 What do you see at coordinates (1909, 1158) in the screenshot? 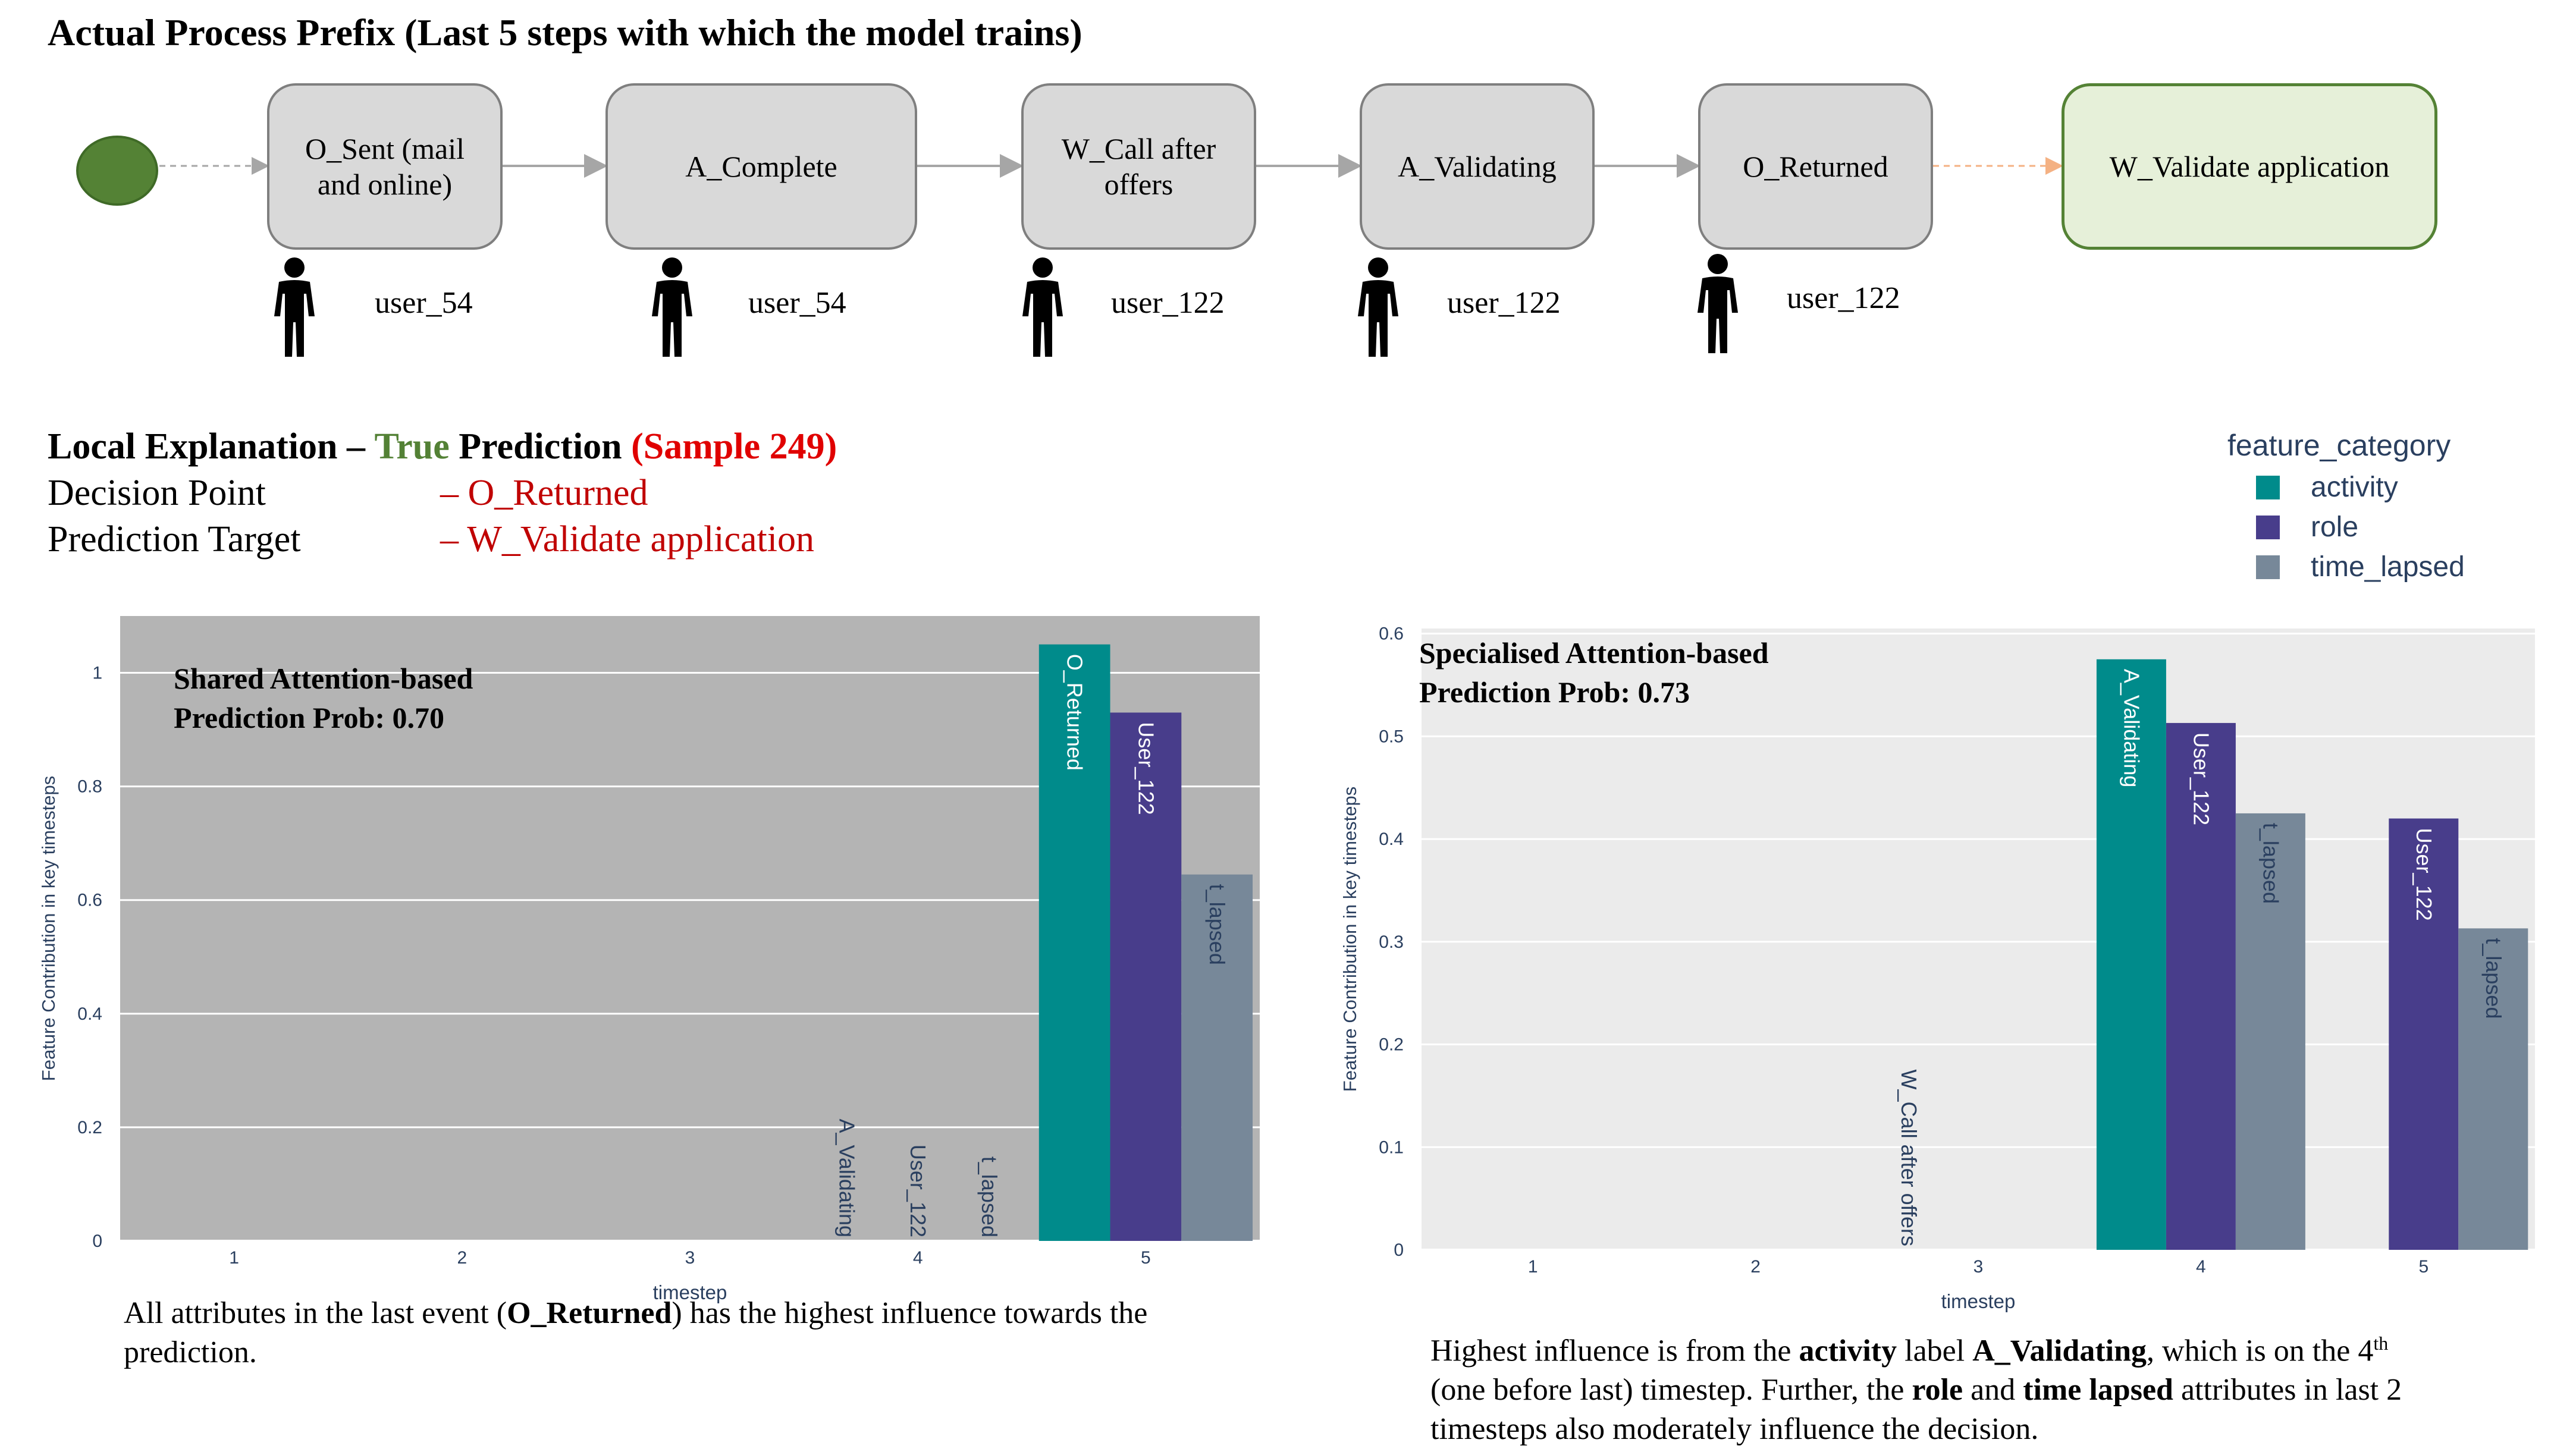
I see `bar-label: W_Call after offers` at bounding box center [1909, 1158].